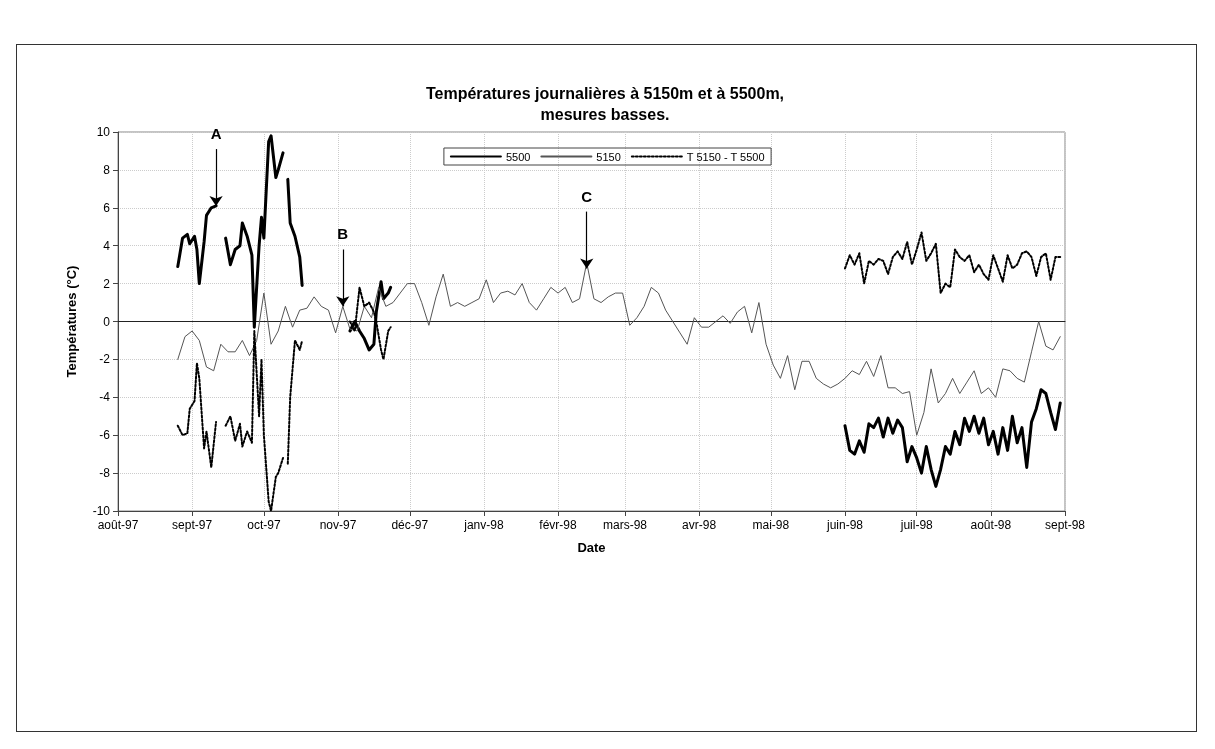 The image size is (1215, 749). Describe the element at coordinates (71, 321) in the screenshot. I see `y-axis-title: Températures (°C)` at that location.